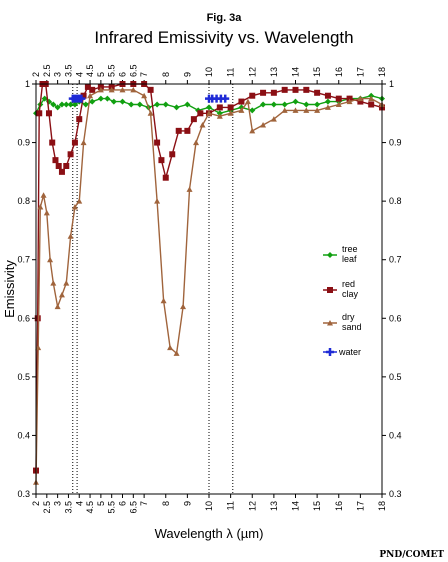  Describe the element at coordinates (360, 506) in the screenshot. I see `x-tick-label-bottom: 17` at that location.